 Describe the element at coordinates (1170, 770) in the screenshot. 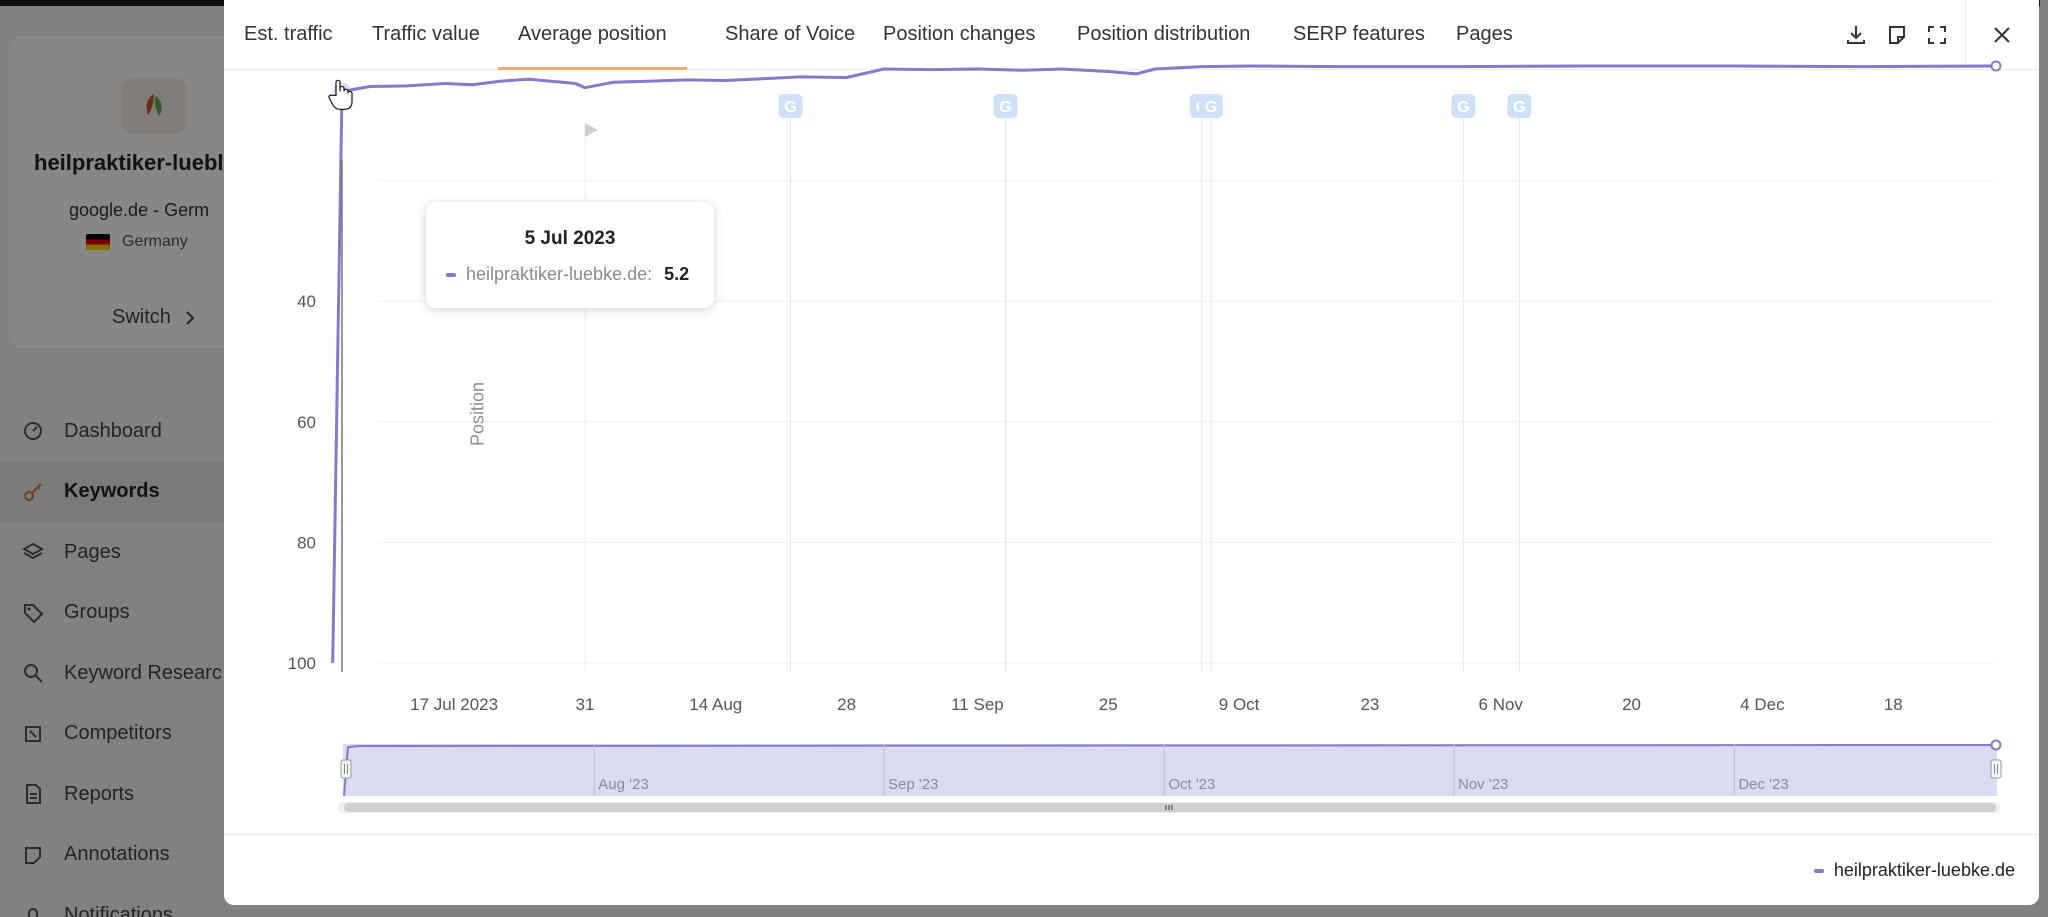

I see `navigator-selection` at that location.